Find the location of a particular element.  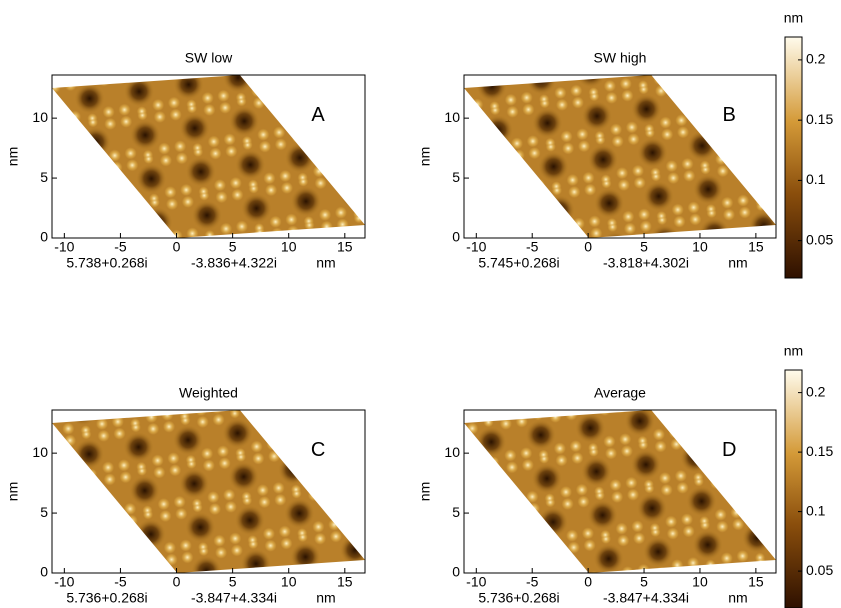

panel-label: D is located at coordinates (729, 450).